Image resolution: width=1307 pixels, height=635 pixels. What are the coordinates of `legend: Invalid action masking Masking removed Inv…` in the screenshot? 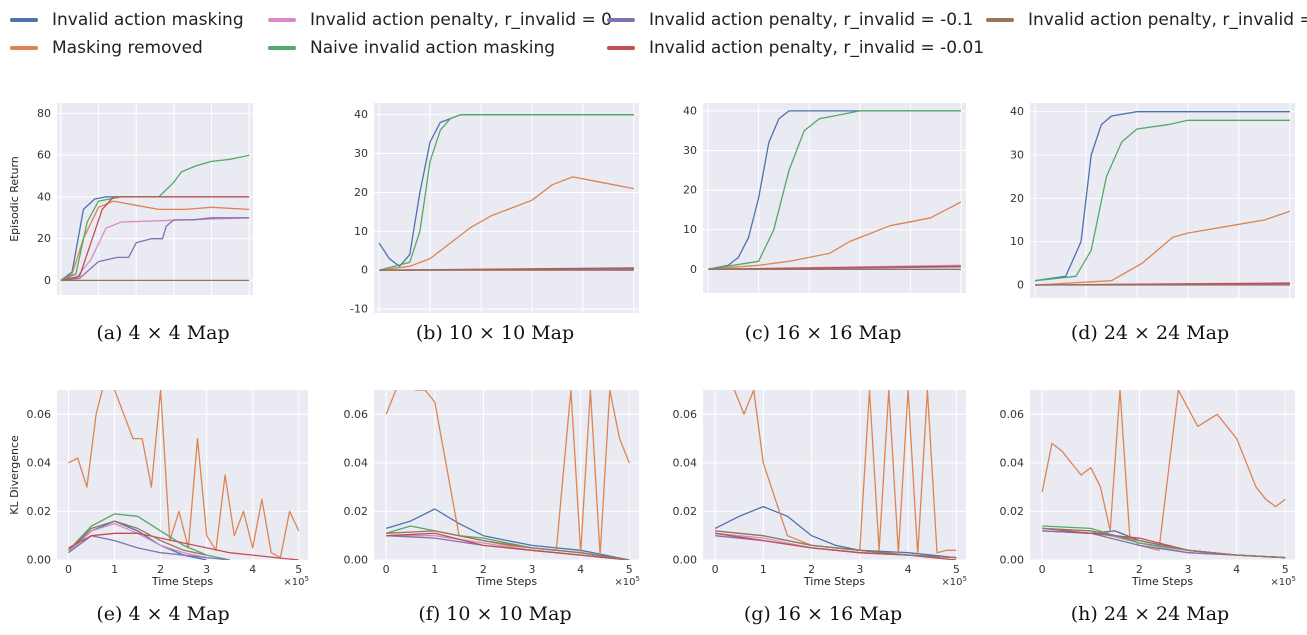 It's located at (653, 35).